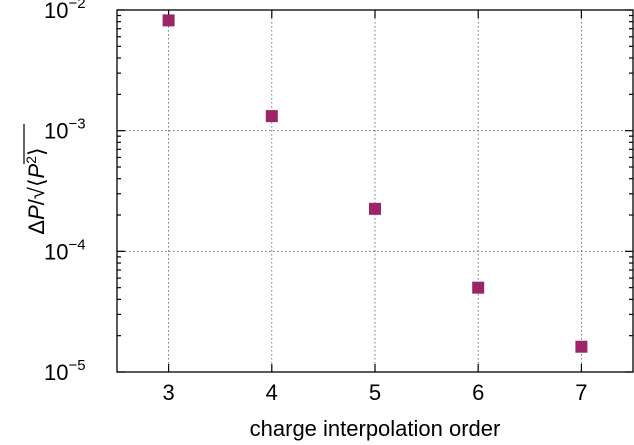  What do you see at coordinates (375, 392) in the screenshot?
I see `x-tick-label: 5` at bounding box center [375, 392].